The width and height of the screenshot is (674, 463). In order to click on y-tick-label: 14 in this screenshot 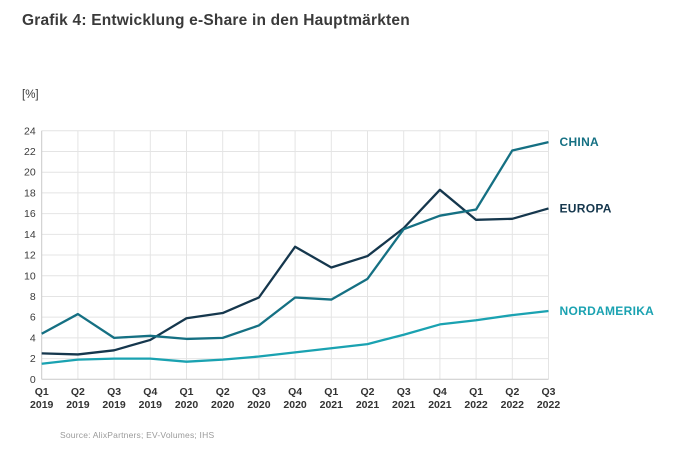, I will do `click(30, 235)`.